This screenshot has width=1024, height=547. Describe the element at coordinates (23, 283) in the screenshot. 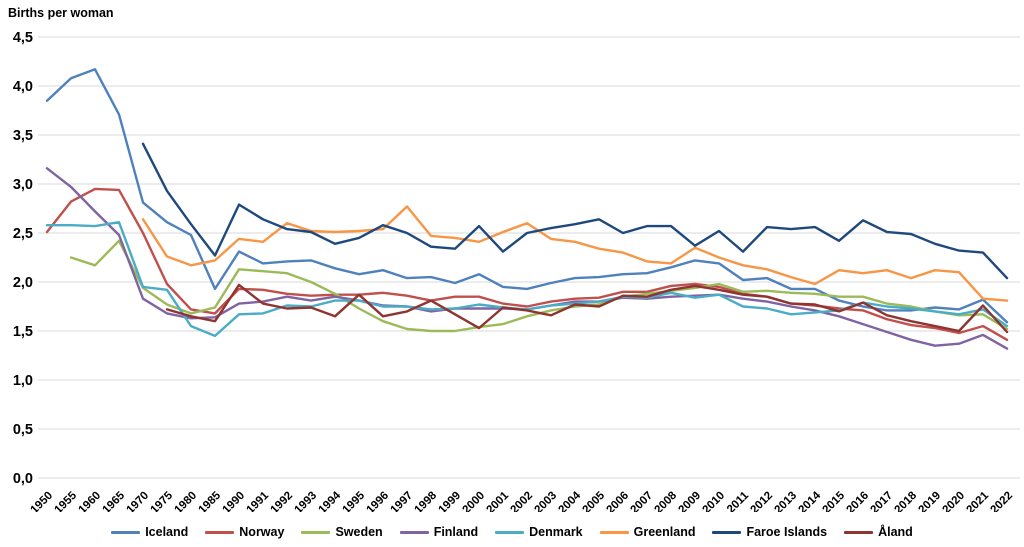

I see `y-axis-tick-label: 2,0` at that location.